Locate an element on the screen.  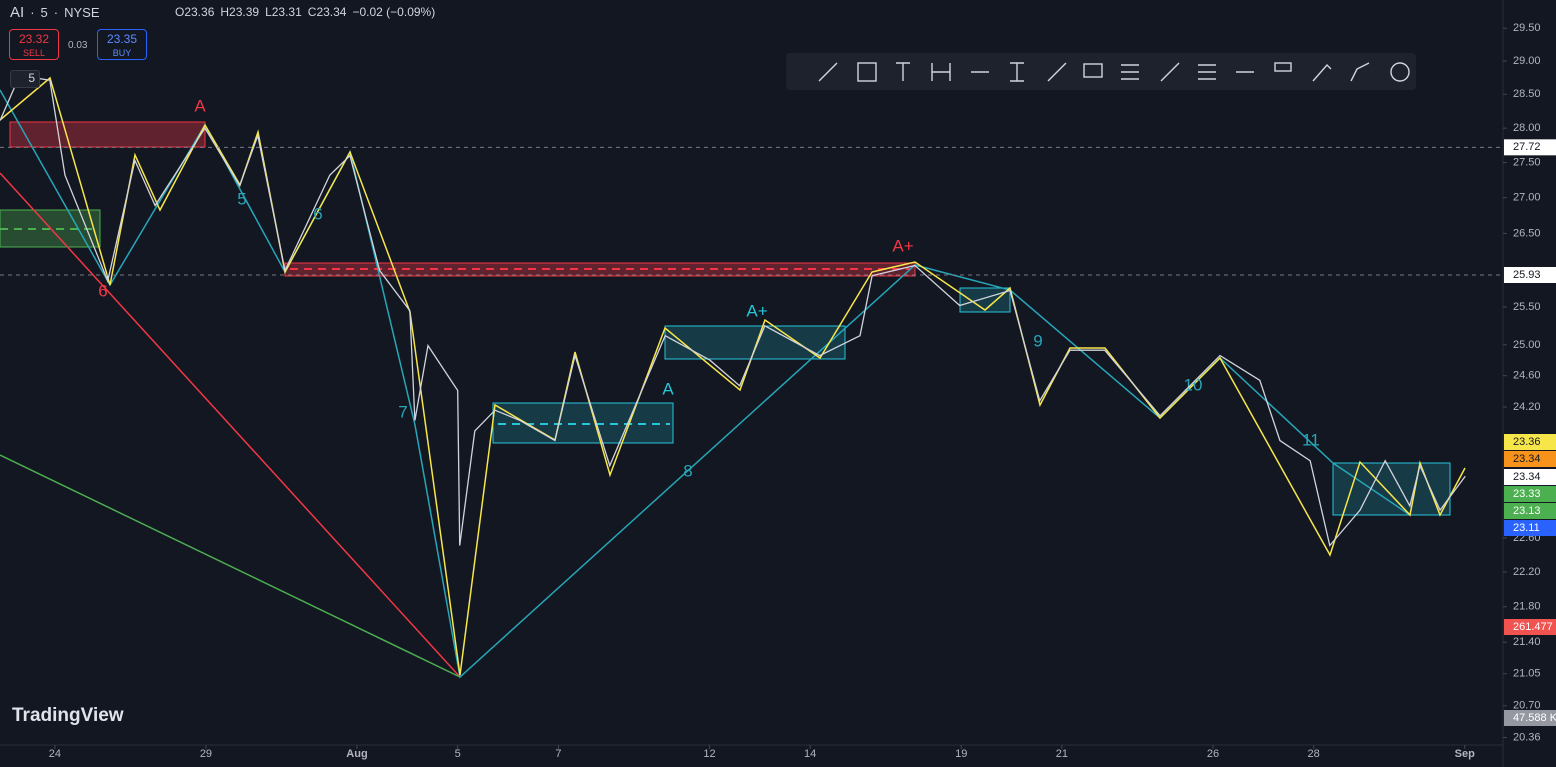
sell-label: SELL is located at coordinates (34, 53).